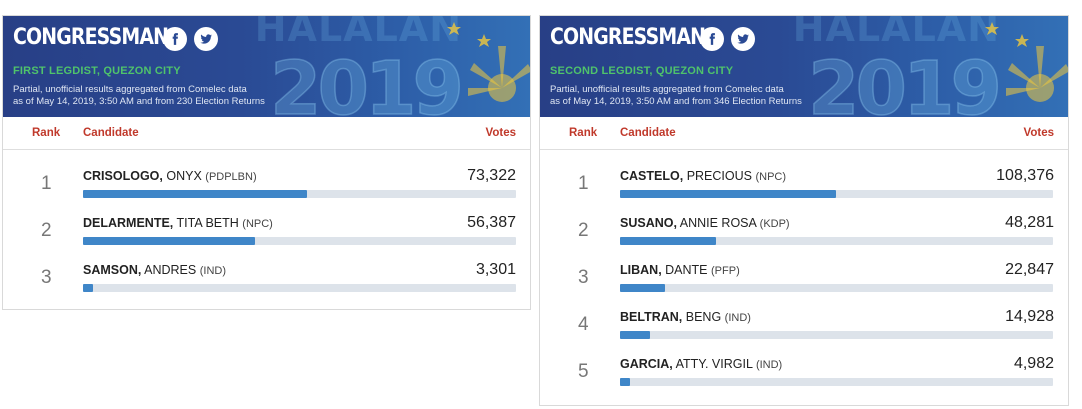 Image resolution: width=1082 pixels, height=409 pixels. What do you see at coordinates (583, 324) in the screenshot?
I see `candidate-rank: 4` at bounding box center [583, 324].